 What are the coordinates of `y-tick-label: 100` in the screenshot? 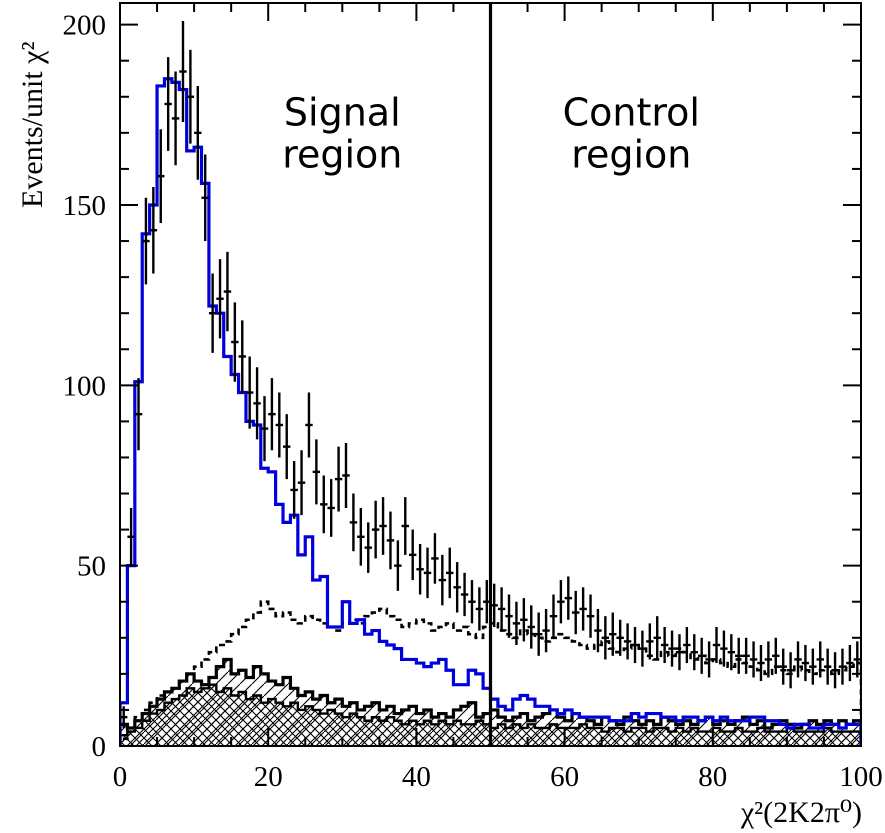 It's located at (85, 386).